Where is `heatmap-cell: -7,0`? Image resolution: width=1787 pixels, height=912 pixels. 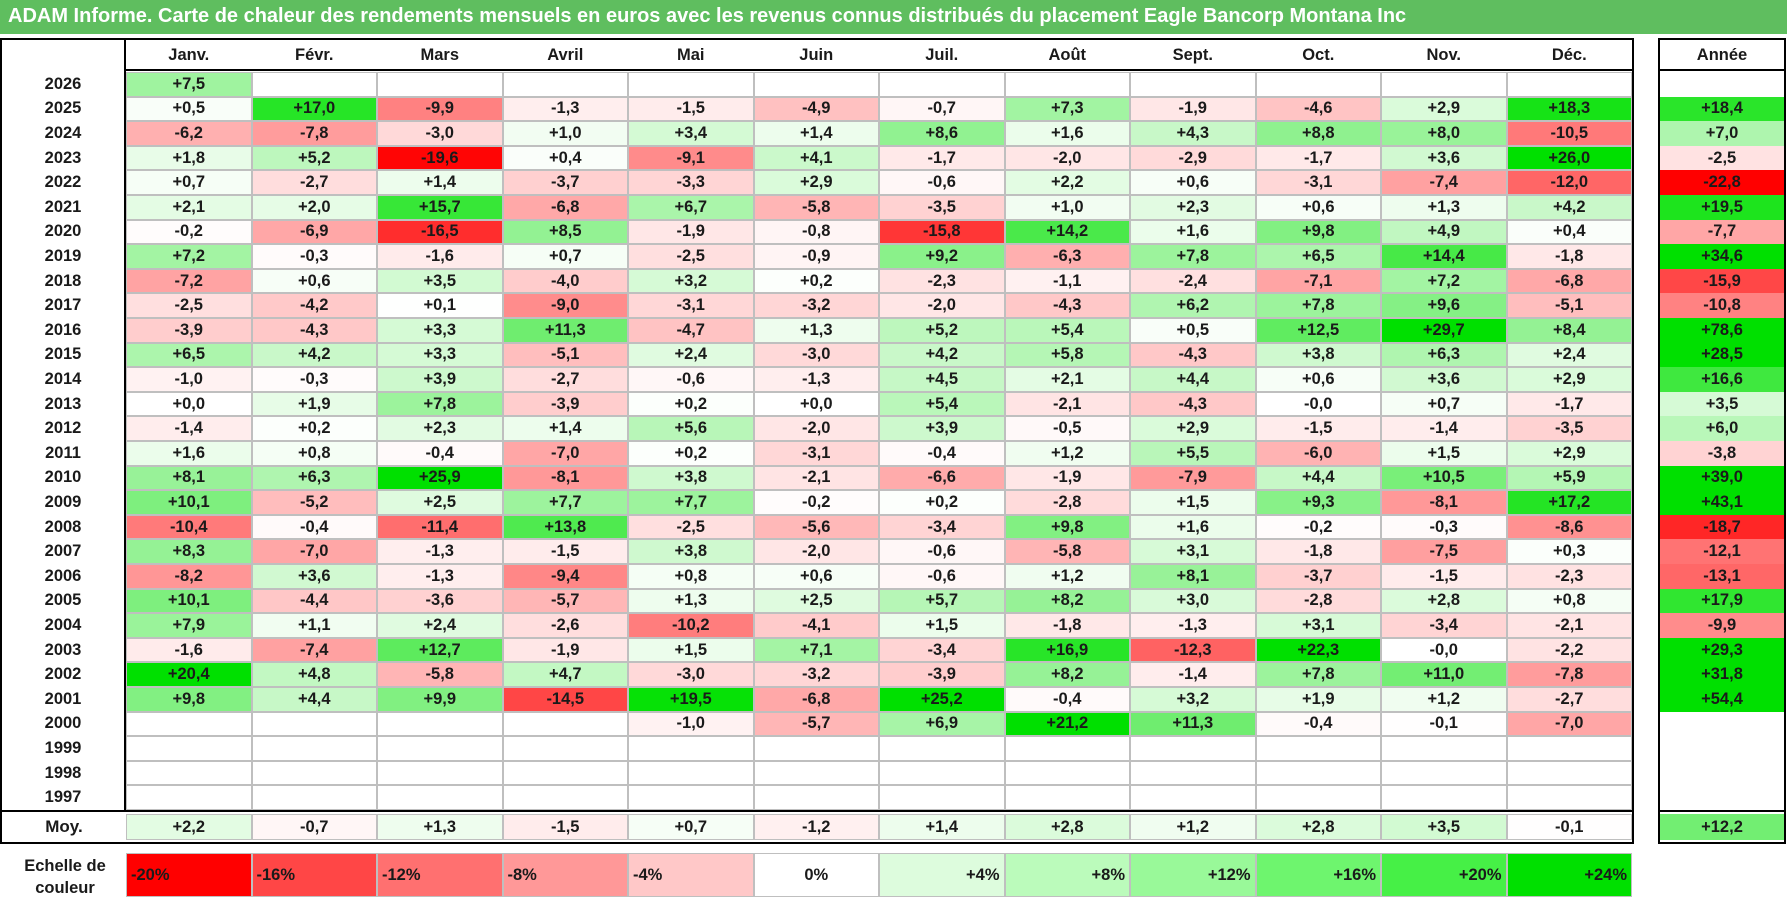 heatmap-cell: -7,0 is located at coordinates (314, 551).